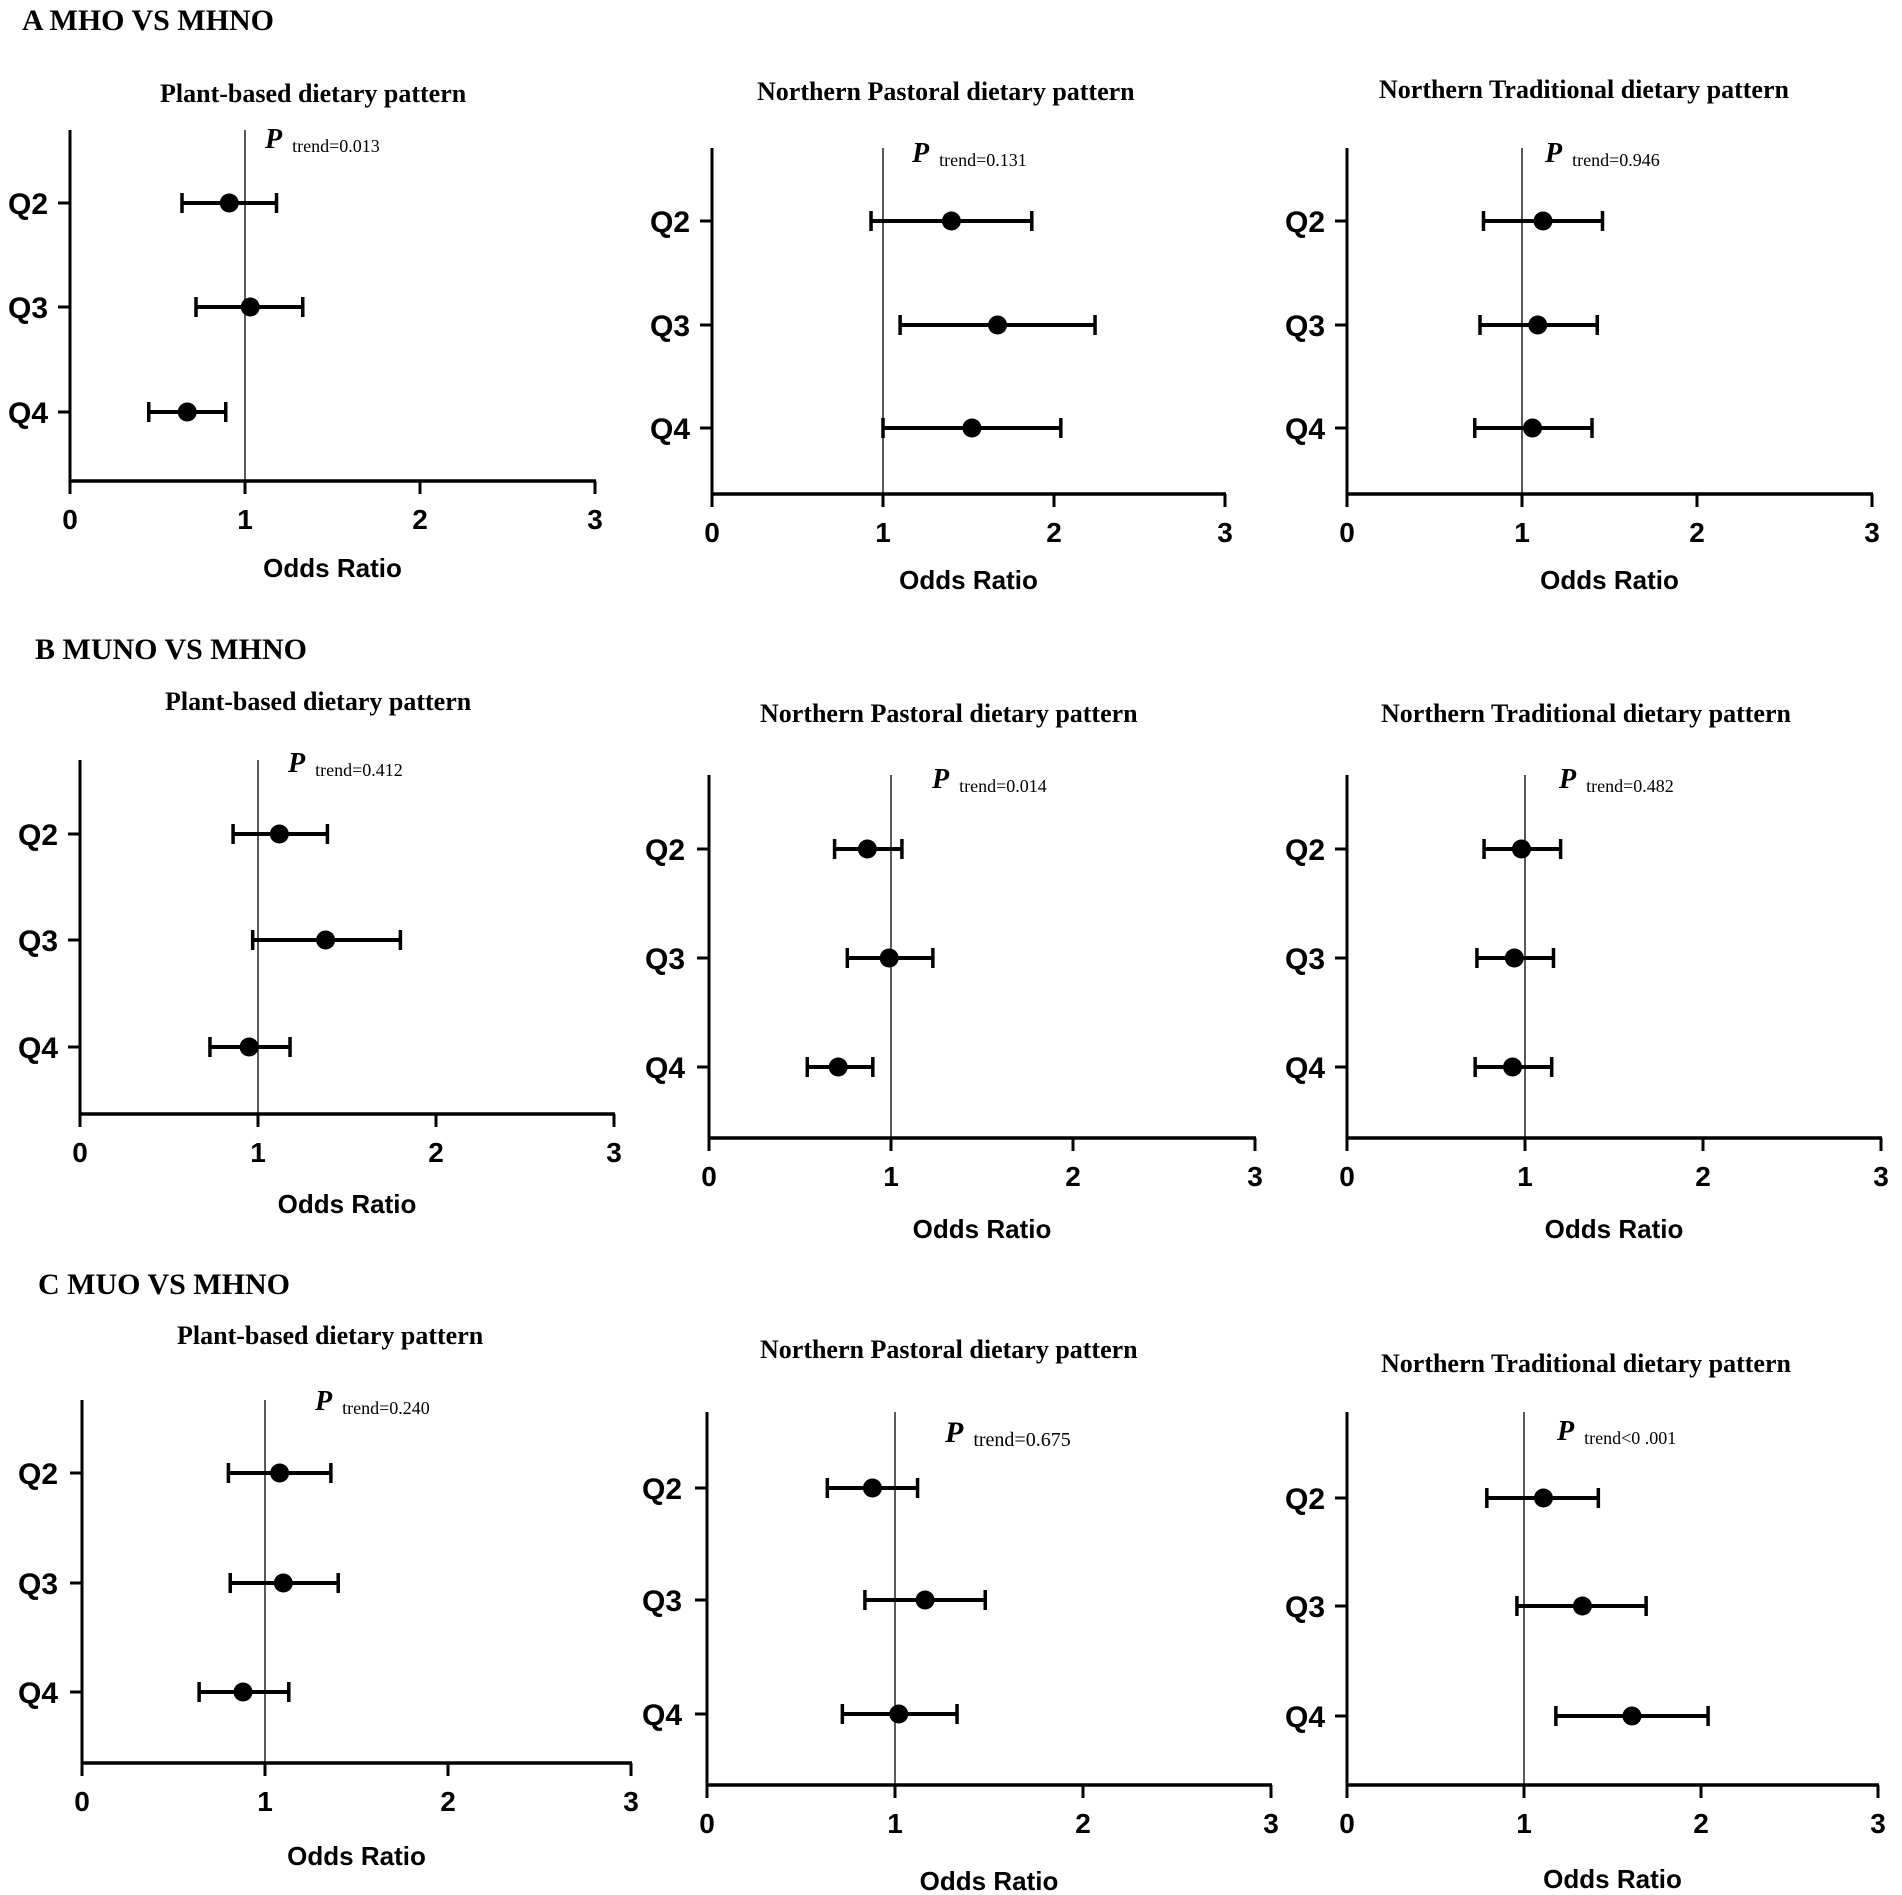 The width and height of the screenshot is (1902, 1895). Describe the element at coordinates (148, 20) in the screenshot. I see `row-label-a: A MHO VS MHNO` at that location.